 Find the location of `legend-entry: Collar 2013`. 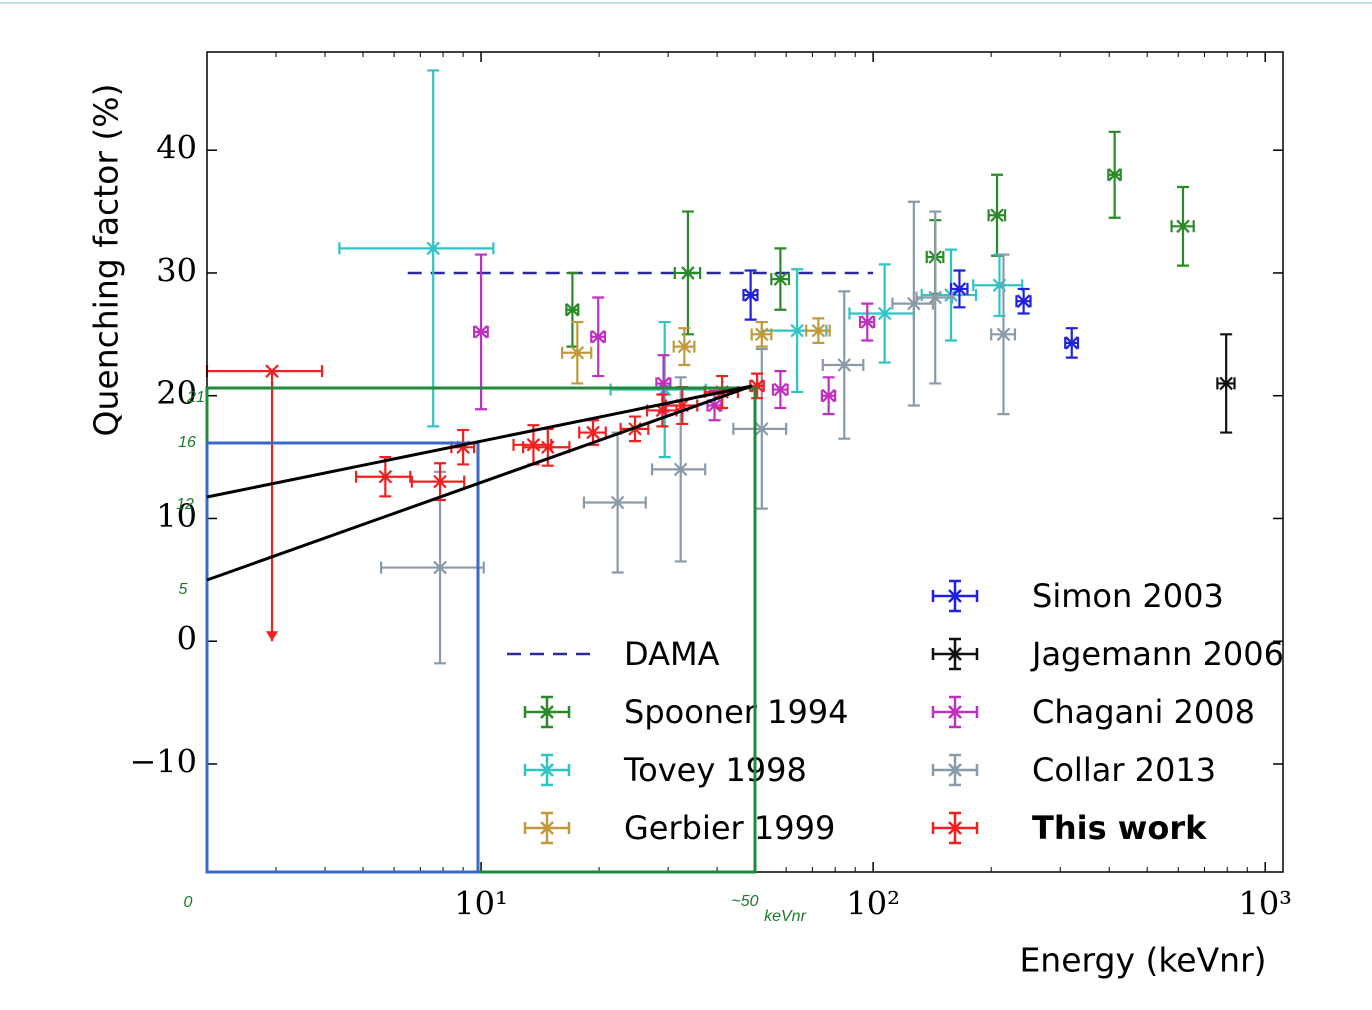

legend-entry: Collar 2013 is located at coordinates (1073, 770).